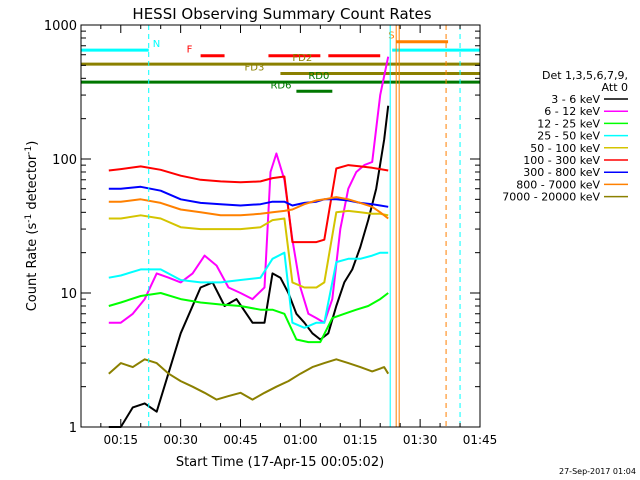 The height and width of the screenshot is (480, 640). Describe the element at coordinates (280, 85) in the screenshot. I see `flag-bar-label: RD6` at that location.